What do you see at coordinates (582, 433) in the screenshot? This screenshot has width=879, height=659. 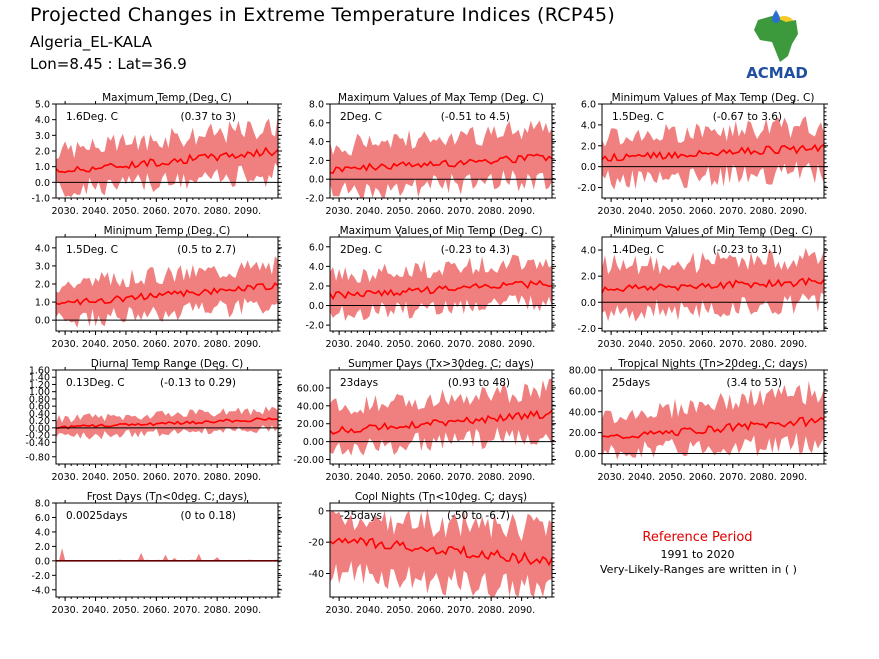 I see `y-tick-label: 20.00` at bounding box center [582, 433].